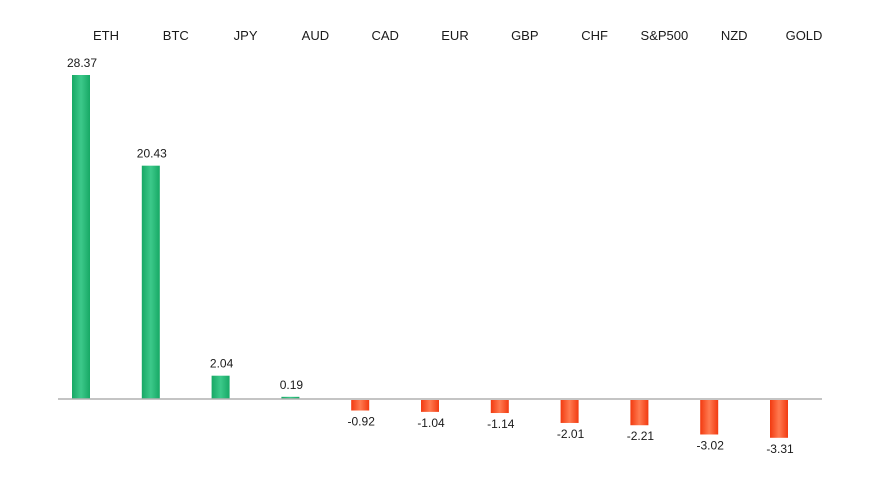  What do you see at coordinates (569, 411) in the screenshot?
I see `bar-chf` at bounding box center [569, 411].